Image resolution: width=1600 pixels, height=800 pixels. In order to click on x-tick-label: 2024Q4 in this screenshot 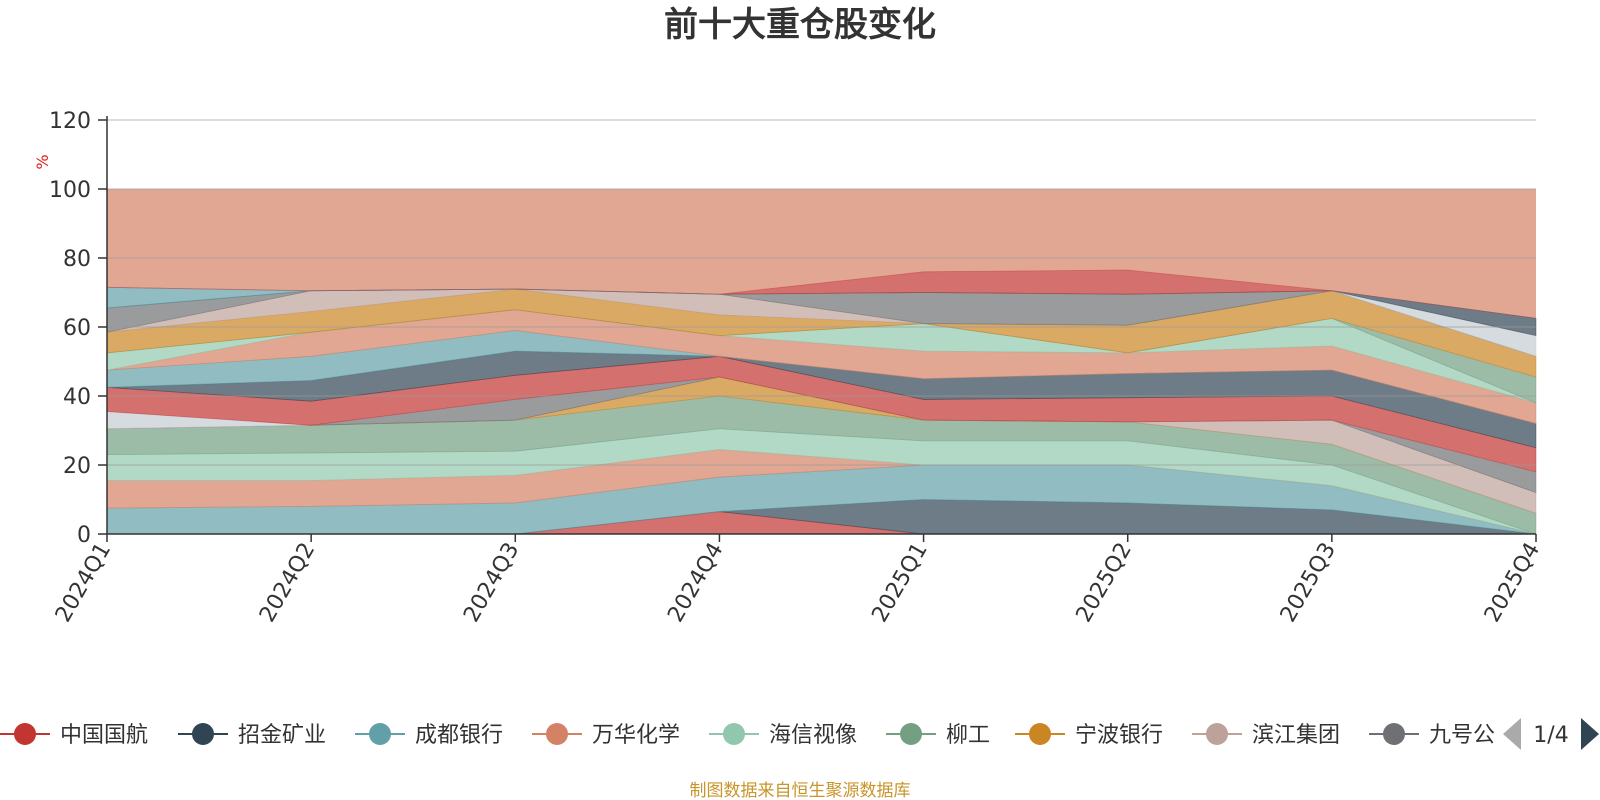, I will do `click(695, 583)`.